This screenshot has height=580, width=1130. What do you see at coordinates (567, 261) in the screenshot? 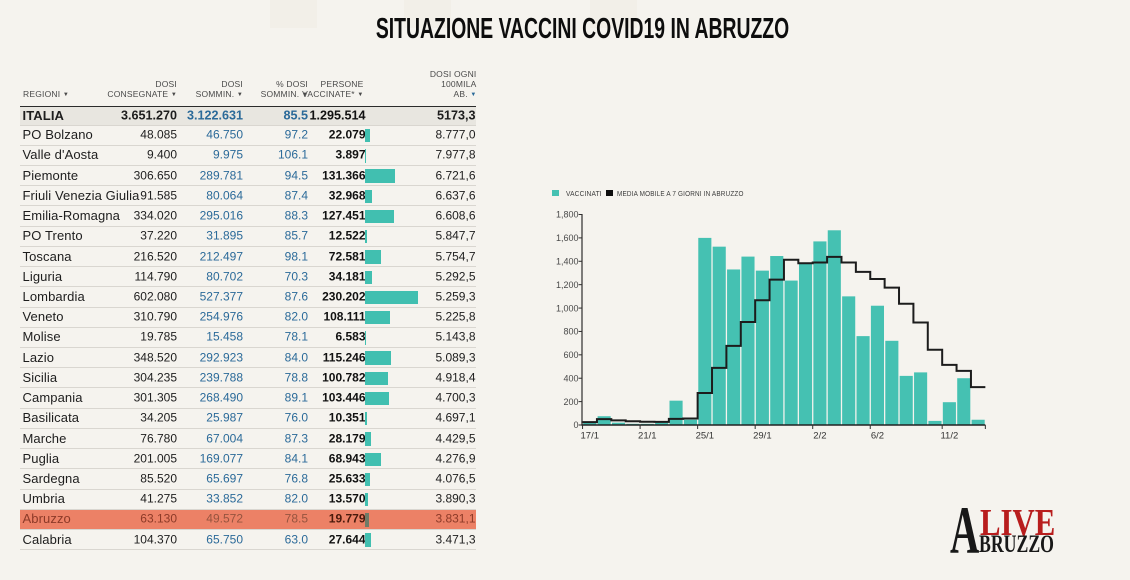
I see `svg-text: 1,400` at bounding box center [567, 261].